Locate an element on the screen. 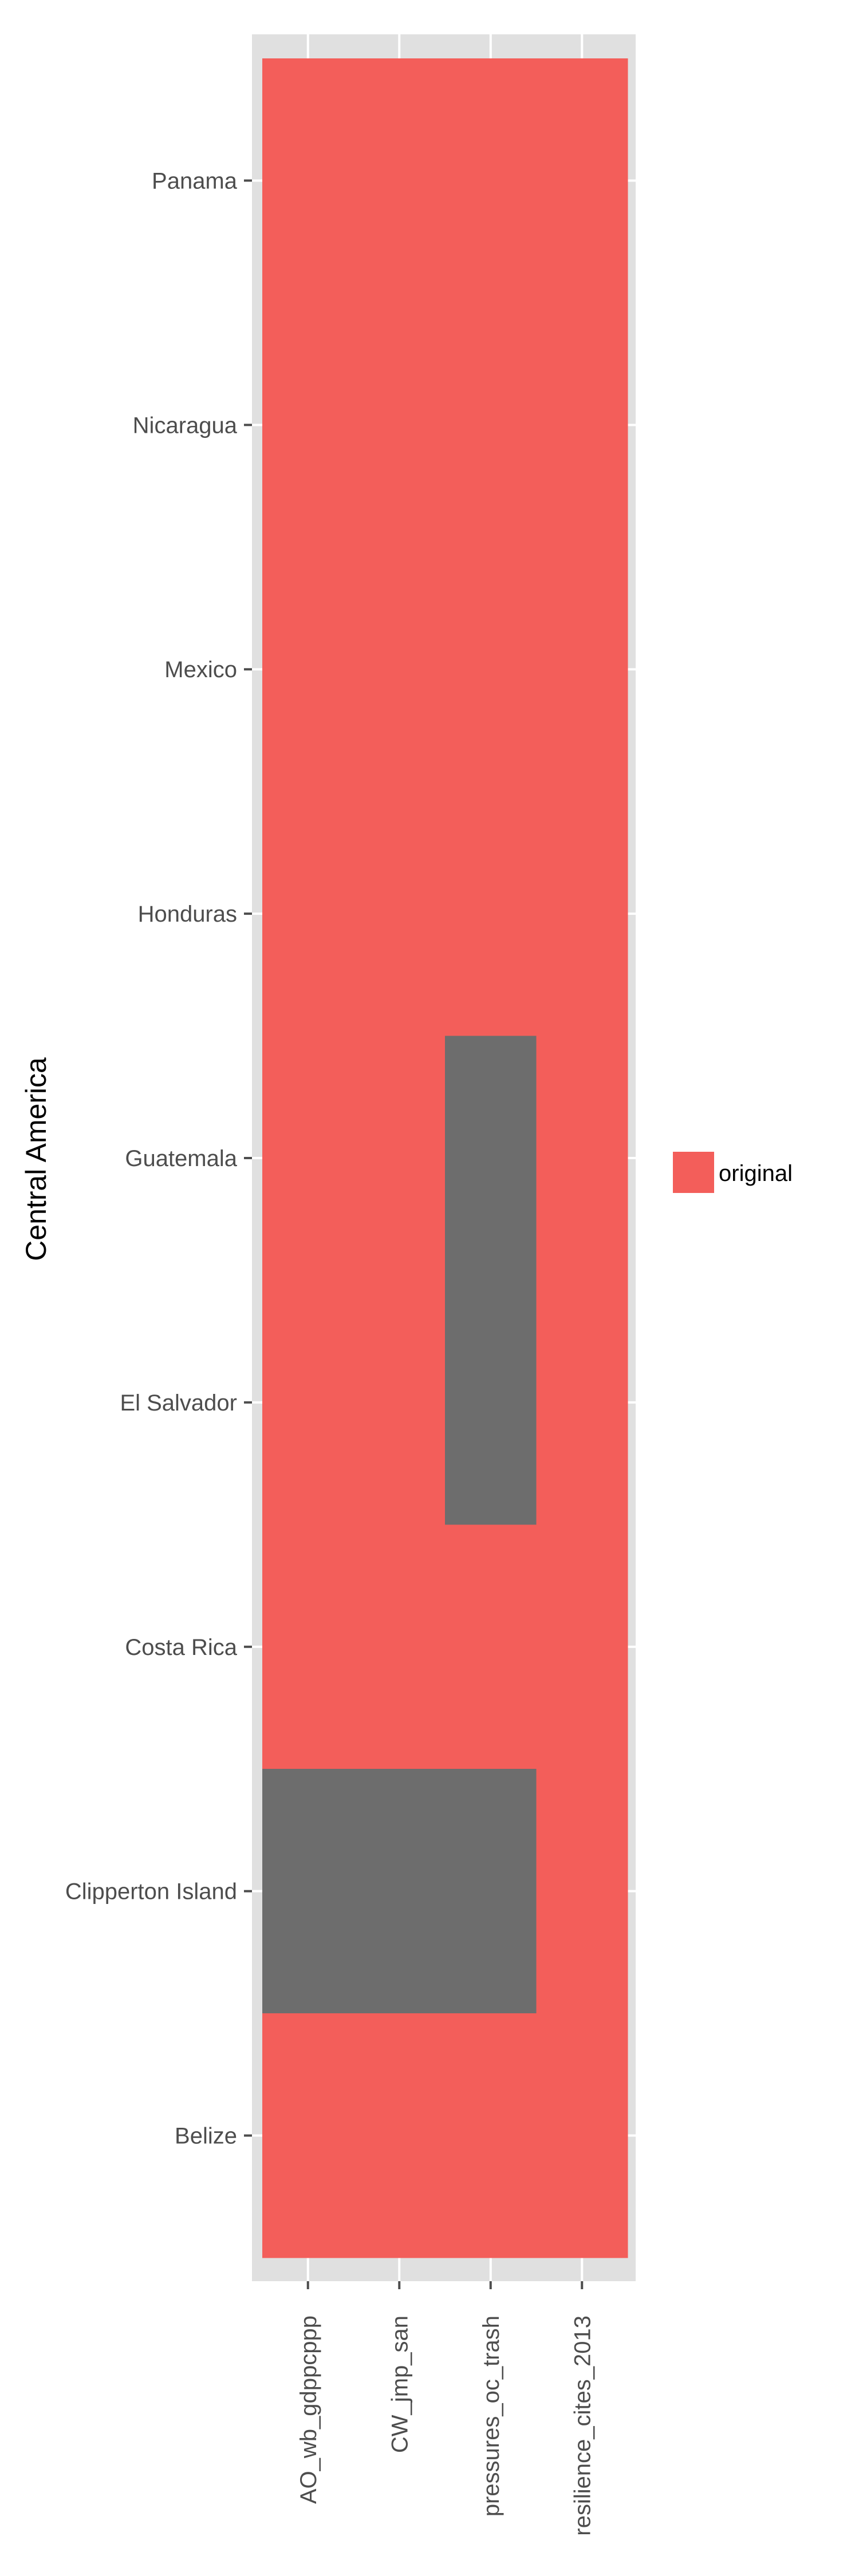 The width and height of the screenshot is (859, 2576). y-tick-label-8: Belize is located at coordinates (206, 2136).